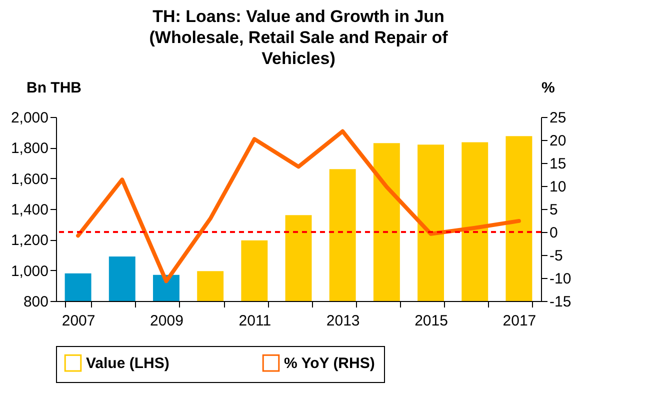  I want to click on x-tick-label: 2011, so click(255, 321).